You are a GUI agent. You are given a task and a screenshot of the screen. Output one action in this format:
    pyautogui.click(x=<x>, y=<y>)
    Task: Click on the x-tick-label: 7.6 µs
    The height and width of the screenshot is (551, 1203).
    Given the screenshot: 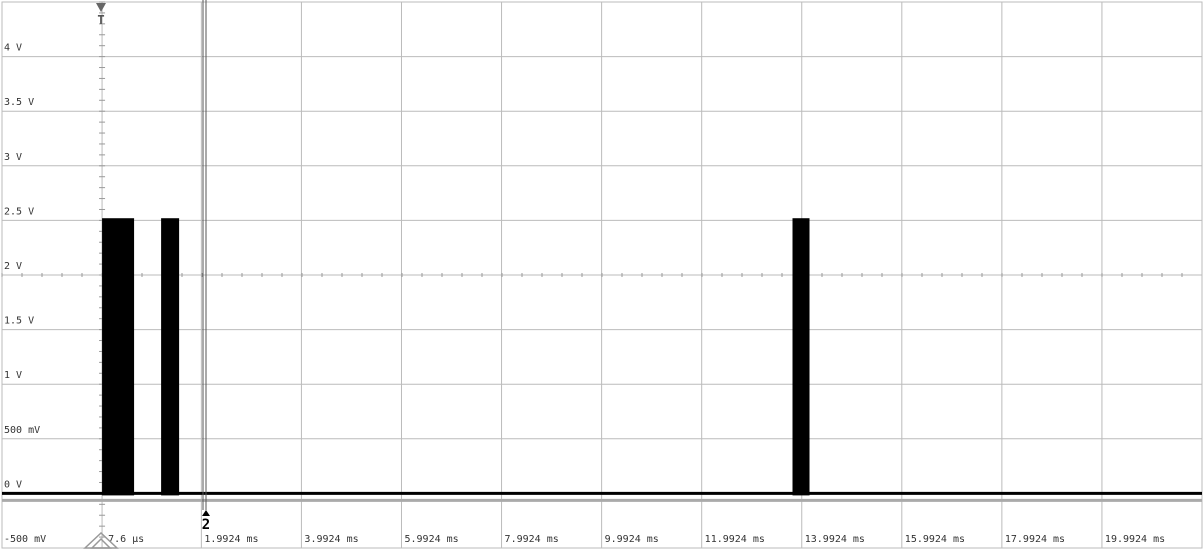 What is the action you would take?
    pyautogui.click(x=126, y=539)
    